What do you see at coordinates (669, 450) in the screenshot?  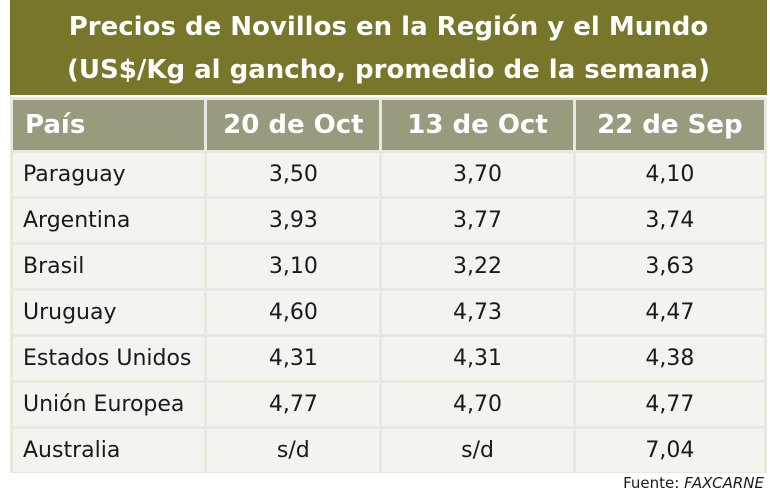 I see `price-cell: 7,04` at bounding box center [669, 450].